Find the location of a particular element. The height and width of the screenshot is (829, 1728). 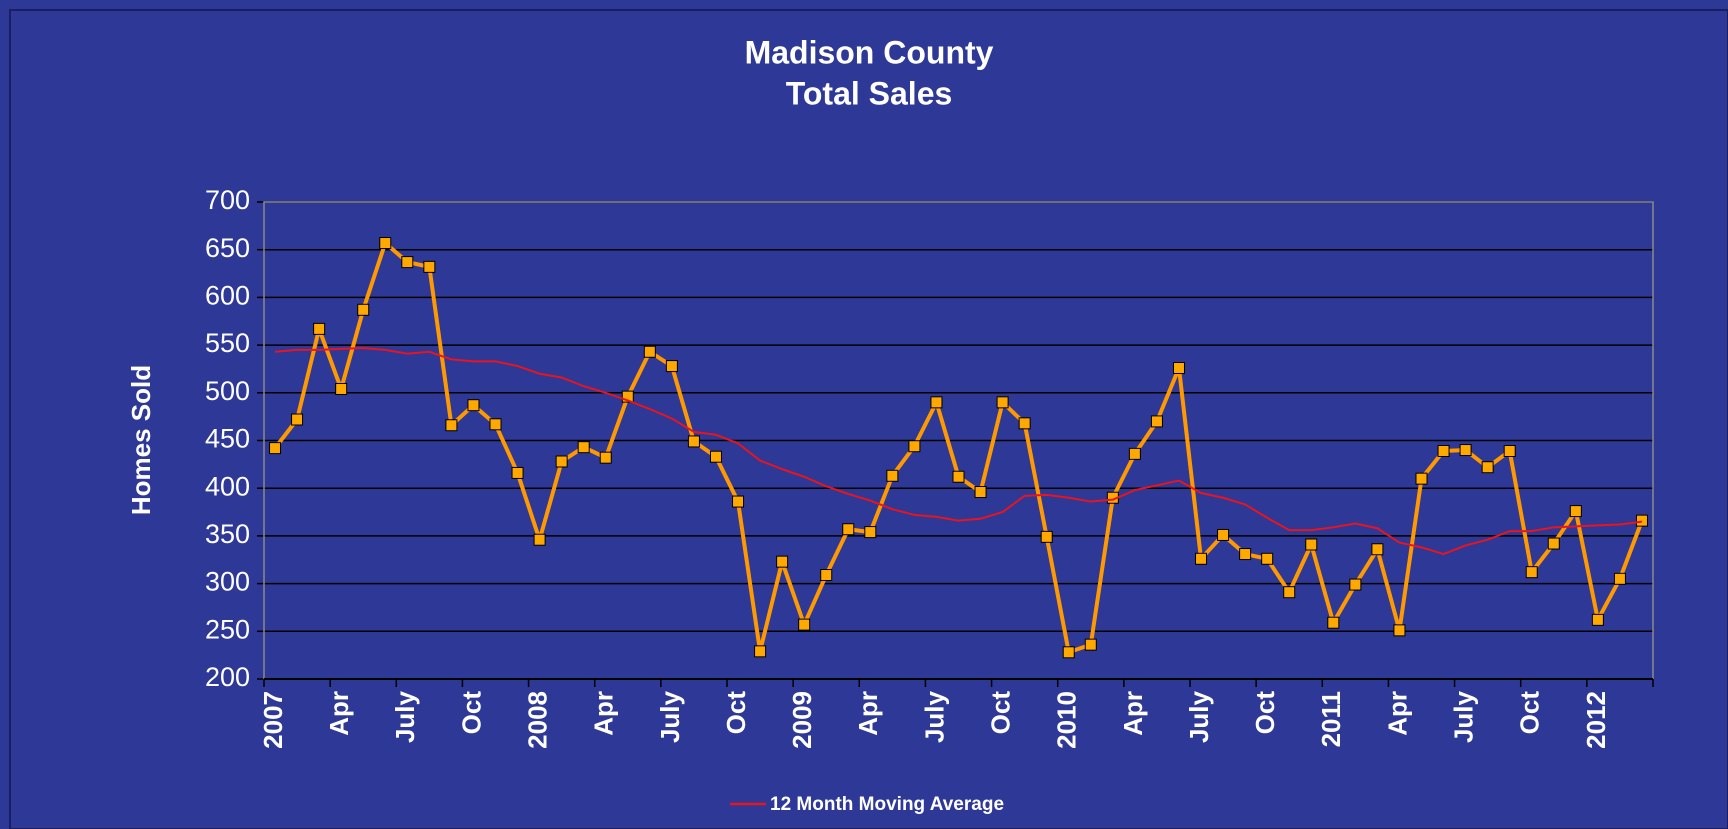

x-tick-label: 2010 is located at coordinates (1067, 720).